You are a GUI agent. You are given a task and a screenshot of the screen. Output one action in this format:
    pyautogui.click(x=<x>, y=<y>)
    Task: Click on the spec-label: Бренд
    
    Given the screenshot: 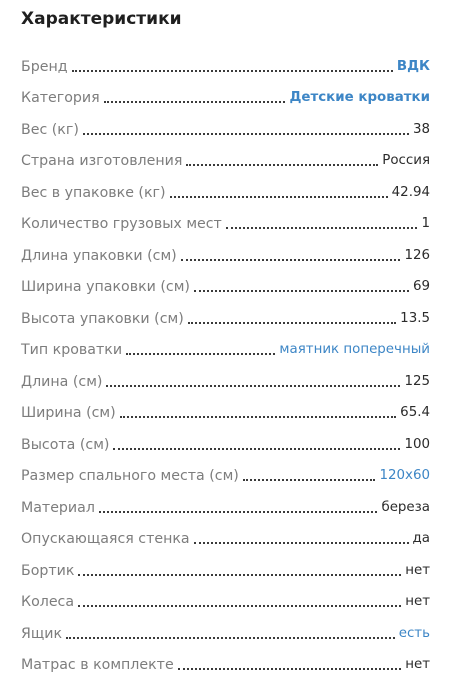 What is the action you would take?
    pyautogui.click(x=44, y=66)
    